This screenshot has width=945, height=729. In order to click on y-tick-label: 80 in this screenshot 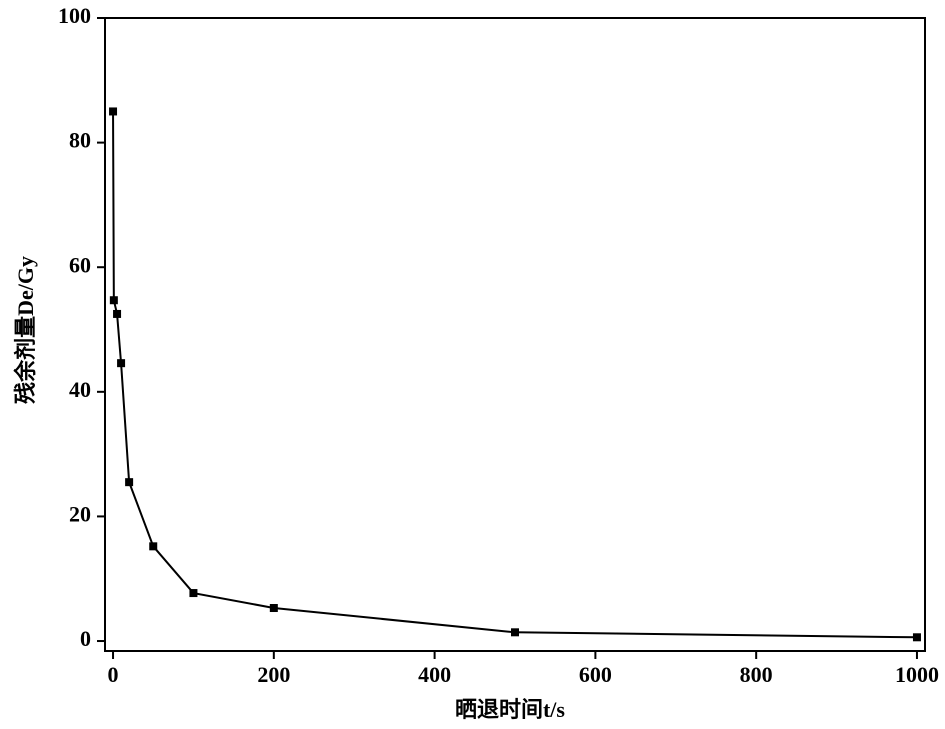, I will do `click(80, 140)`.